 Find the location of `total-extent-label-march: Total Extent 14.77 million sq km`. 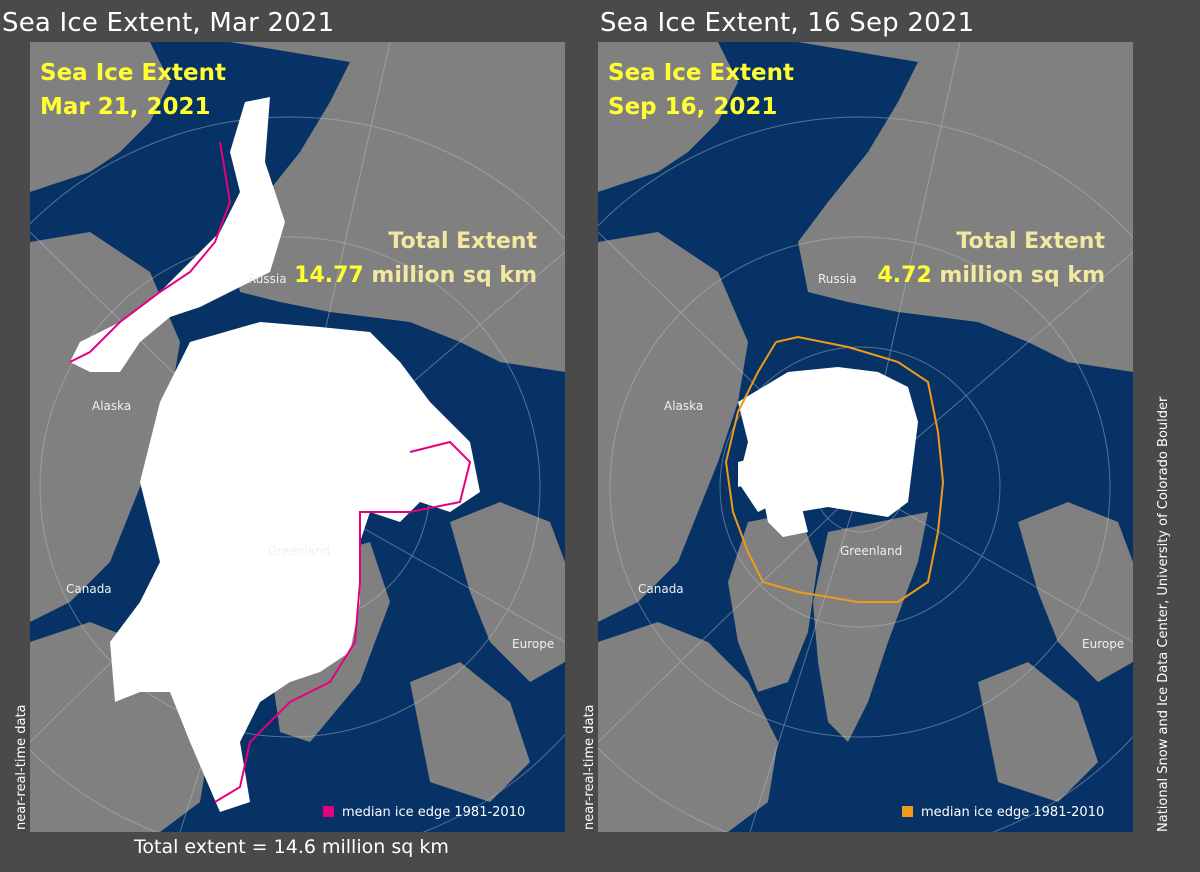

total-extent-label-march: Total Extent 14.77 million sq km is located at coordinates (415, 259).